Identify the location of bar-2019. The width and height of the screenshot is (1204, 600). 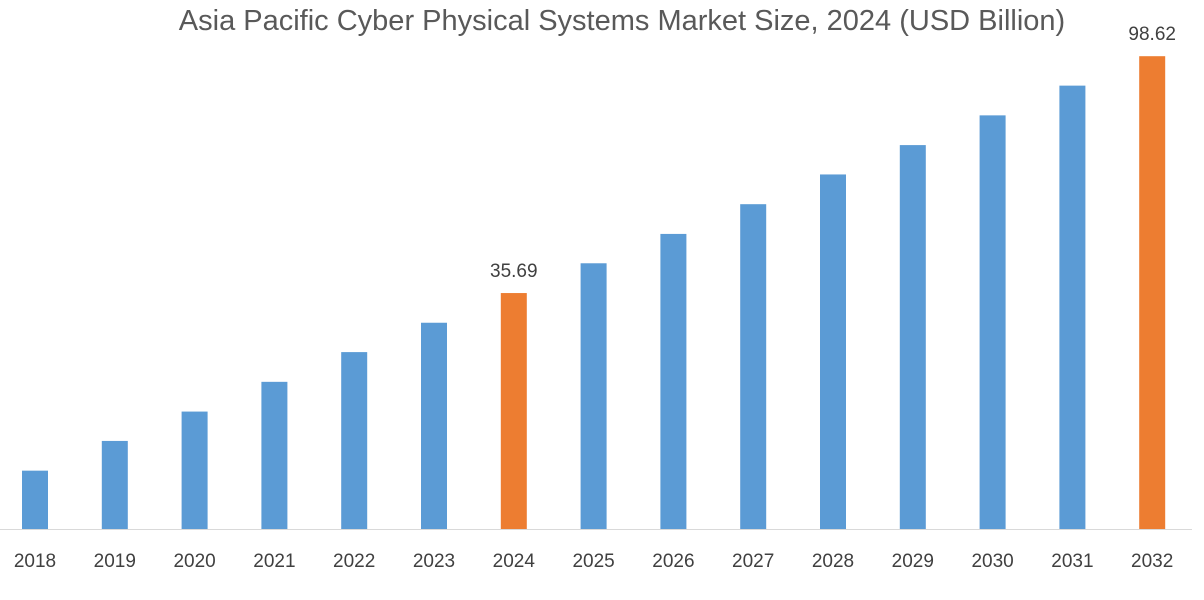
(114, 484).